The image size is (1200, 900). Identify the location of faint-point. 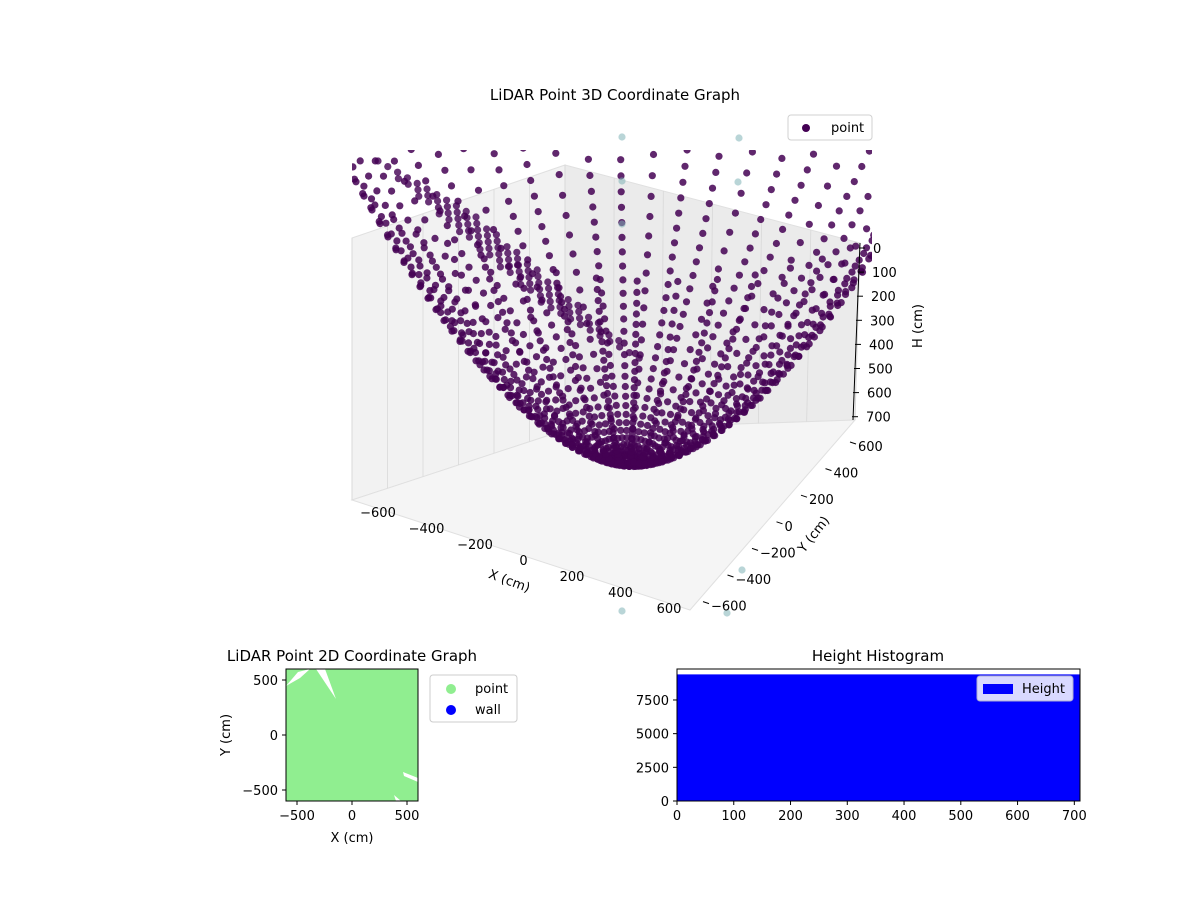
(622, 181).